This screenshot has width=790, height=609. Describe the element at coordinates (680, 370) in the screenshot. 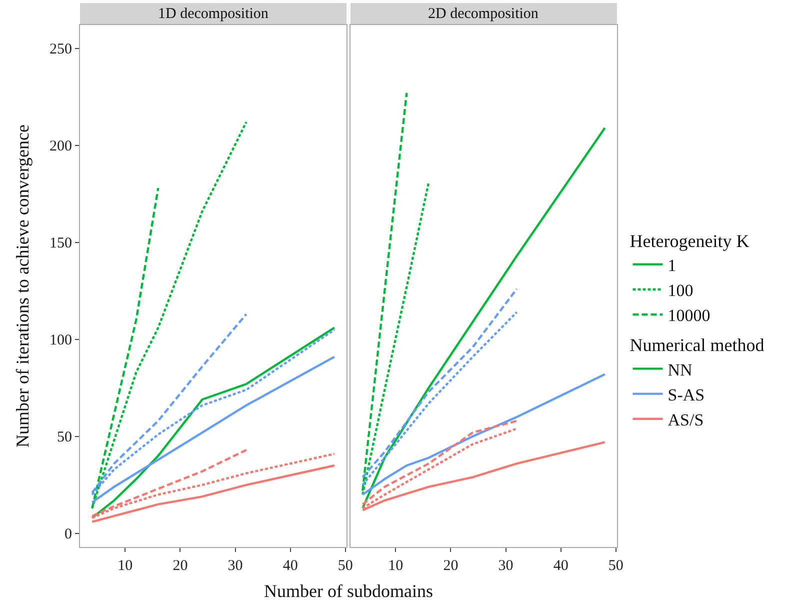

I see `text: NN` at that location.